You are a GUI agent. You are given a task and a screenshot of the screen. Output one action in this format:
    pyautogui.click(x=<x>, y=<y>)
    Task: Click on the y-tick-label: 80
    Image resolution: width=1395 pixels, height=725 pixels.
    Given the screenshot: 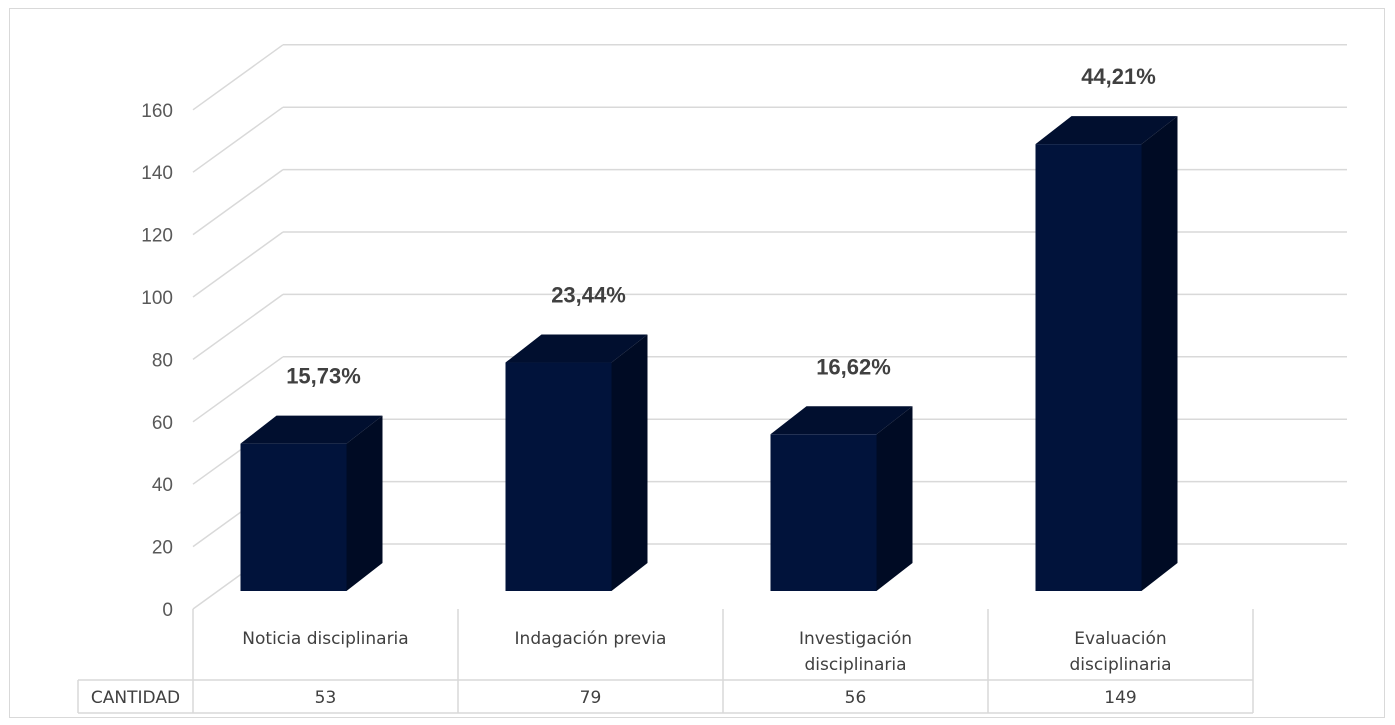 What is the action you would take?
    pyautogui.click(x=162, y=360)
    